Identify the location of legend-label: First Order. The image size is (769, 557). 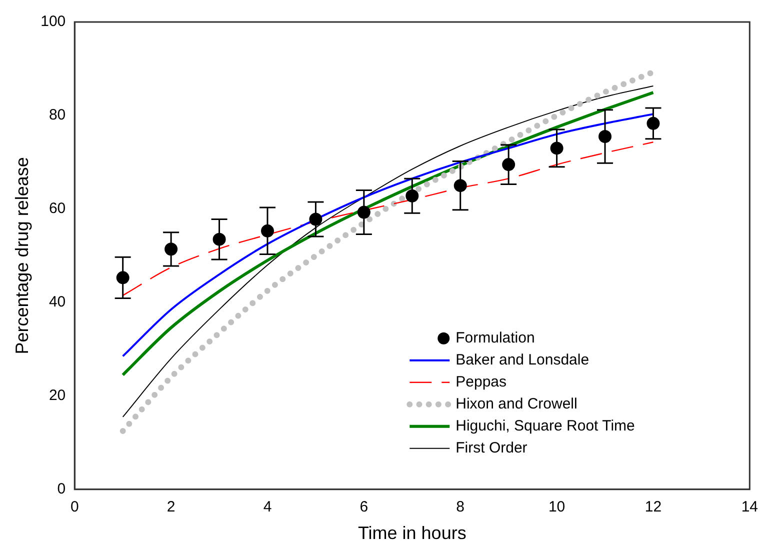
(492, 448).